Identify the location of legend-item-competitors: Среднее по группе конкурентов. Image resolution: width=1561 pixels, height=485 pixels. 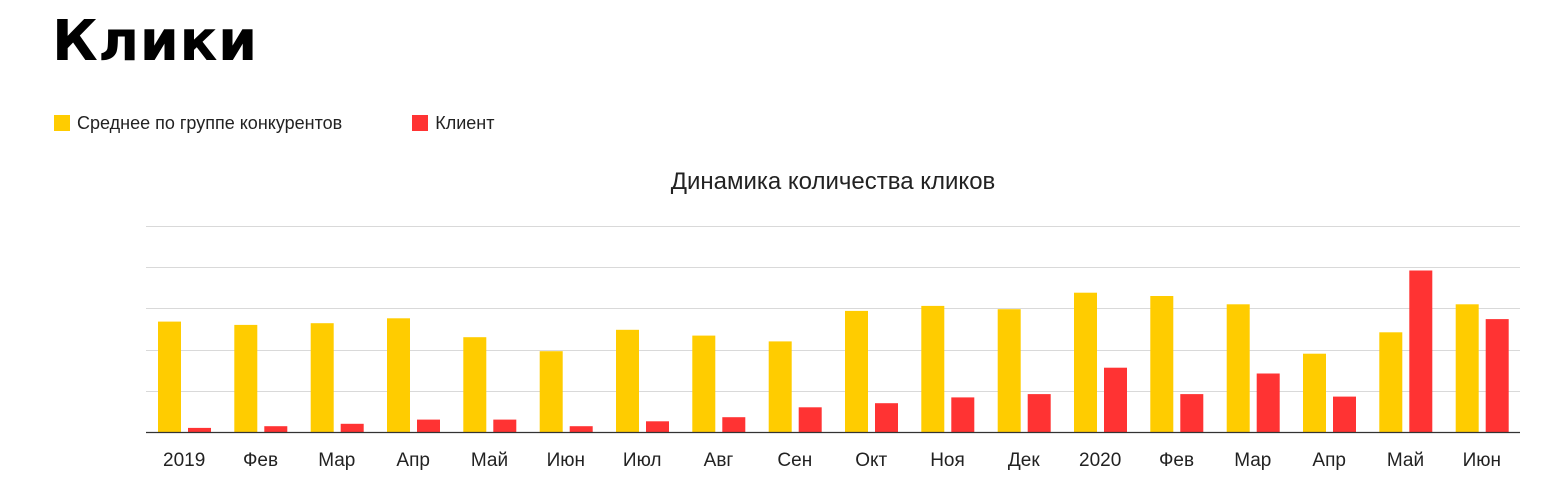
(198, 123).